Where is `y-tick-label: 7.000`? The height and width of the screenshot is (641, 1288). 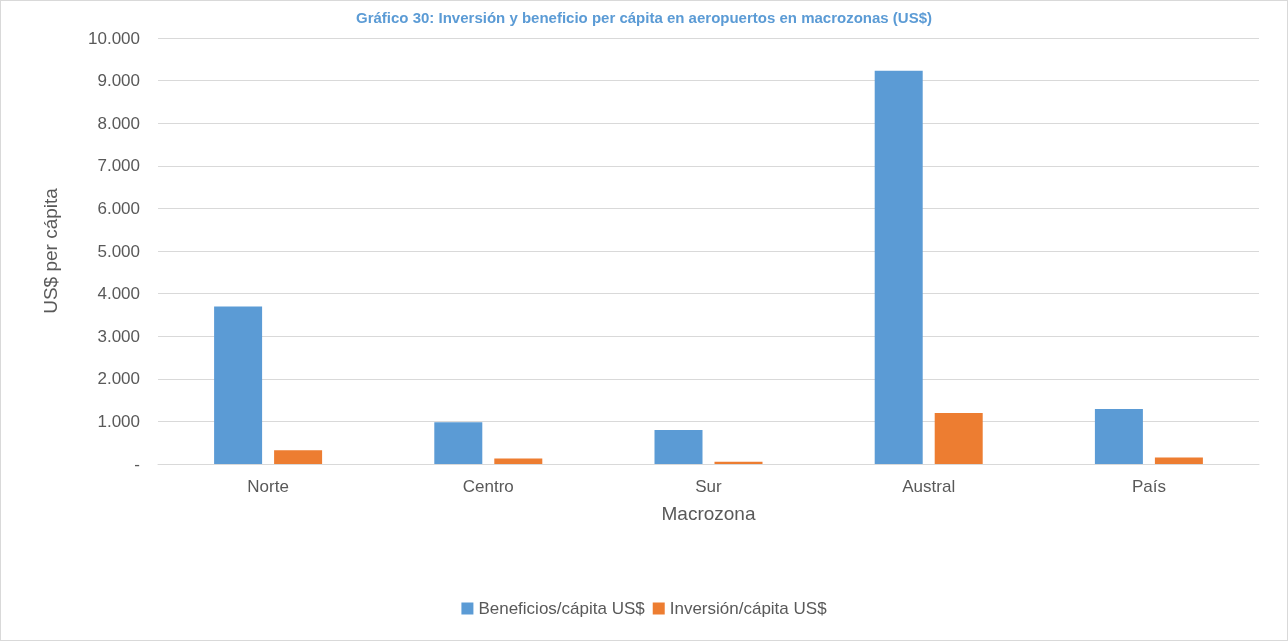
y-tick-label: 7.000 is located at coordinates (118, 166).